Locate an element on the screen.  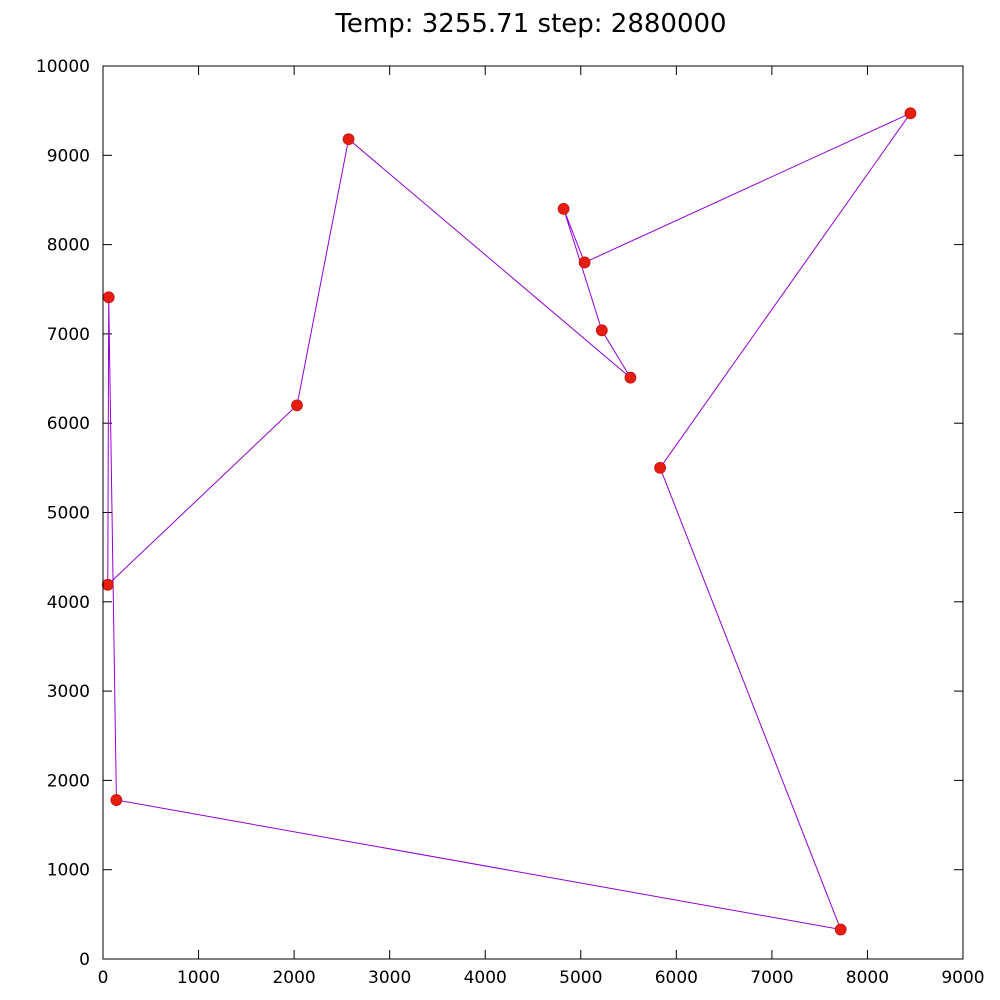
chart-title: Temp: 3255.71 step: 2880000 is located at coordinates (530, 24).